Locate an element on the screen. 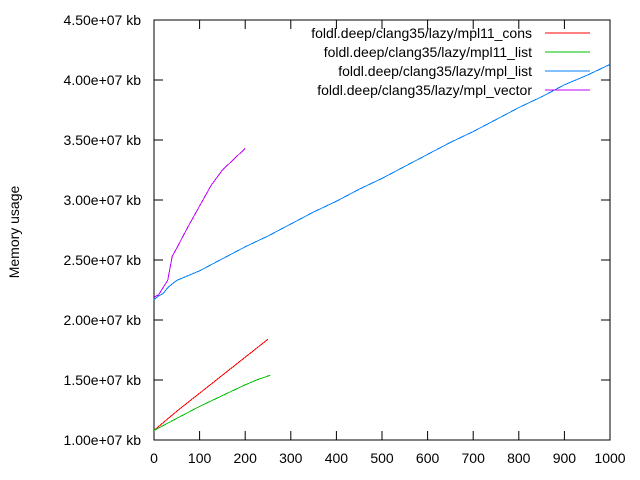  x-tick-label: 100 is located at coordinates (200, 458).